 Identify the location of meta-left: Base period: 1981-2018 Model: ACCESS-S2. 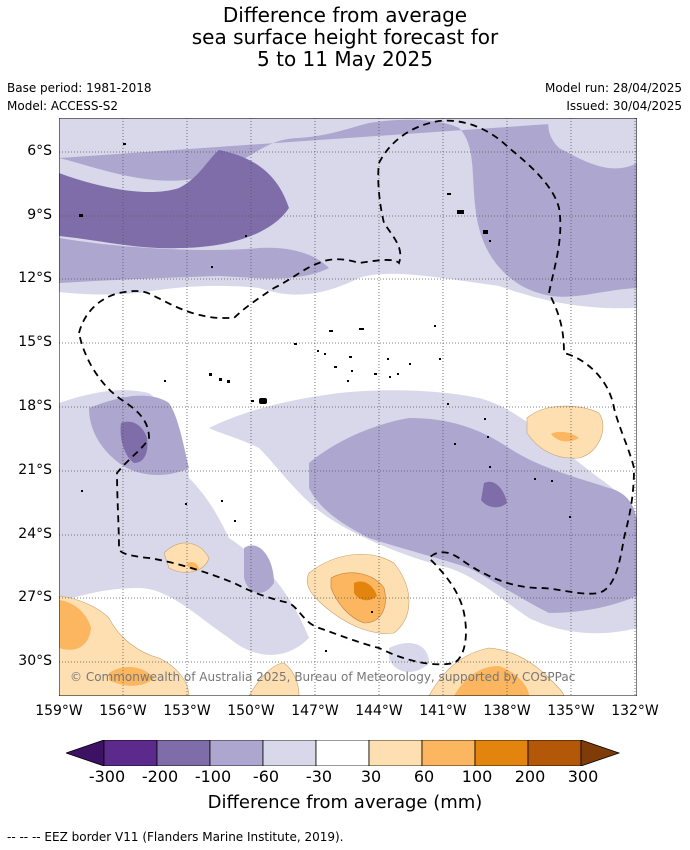
(79, 97).